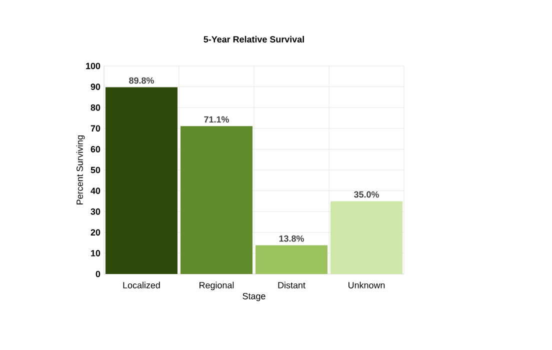 The image size is (552, 350). I want to click on data-label: 13.8%, so click(291, 238).